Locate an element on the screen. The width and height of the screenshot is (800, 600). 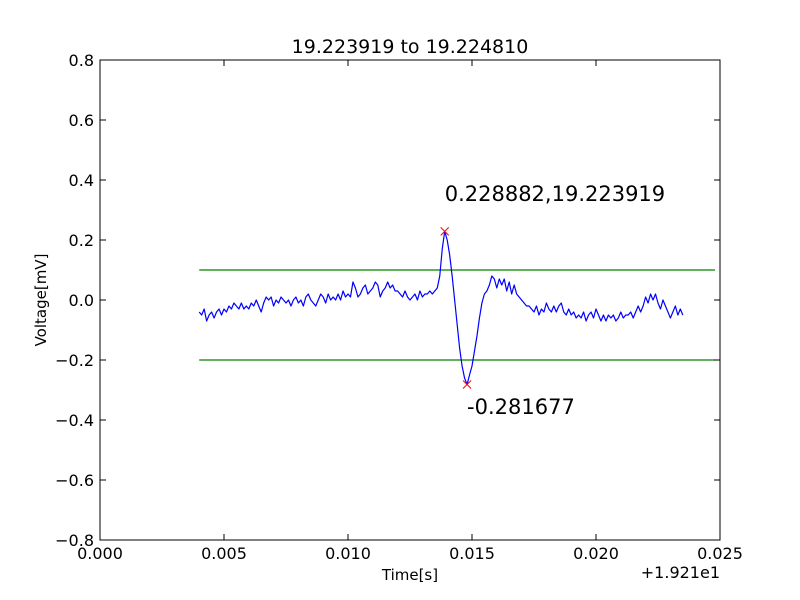
y-tick-label: 0.6 is located at coordinates (81, 120).